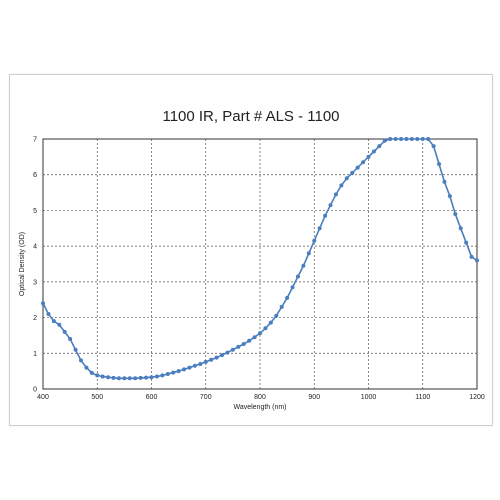 This screenshot has height=500, width=500. Describe the element at coordinates (259, 407) in the screenshot. I see `x-axis-title: Wavelength (nm)` at that location.